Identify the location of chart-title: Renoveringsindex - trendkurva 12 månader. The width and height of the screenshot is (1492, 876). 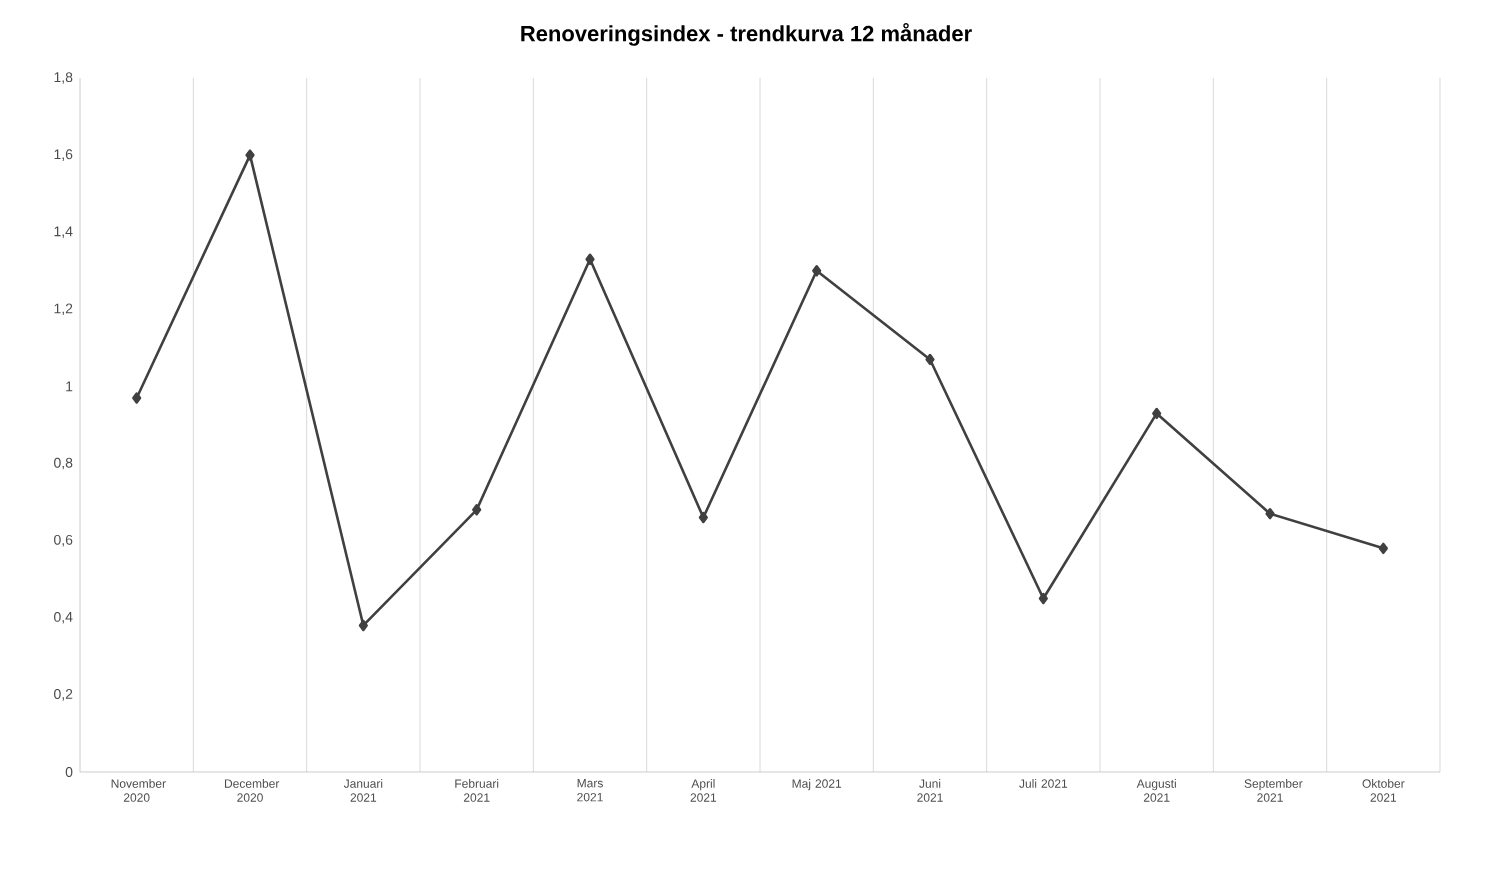
(746, 34).